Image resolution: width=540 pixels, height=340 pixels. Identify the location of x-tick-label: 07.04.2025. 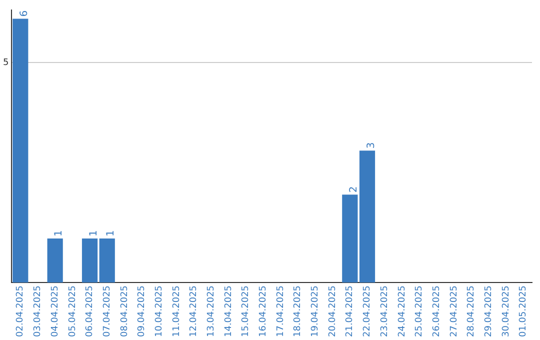
(107, 311).